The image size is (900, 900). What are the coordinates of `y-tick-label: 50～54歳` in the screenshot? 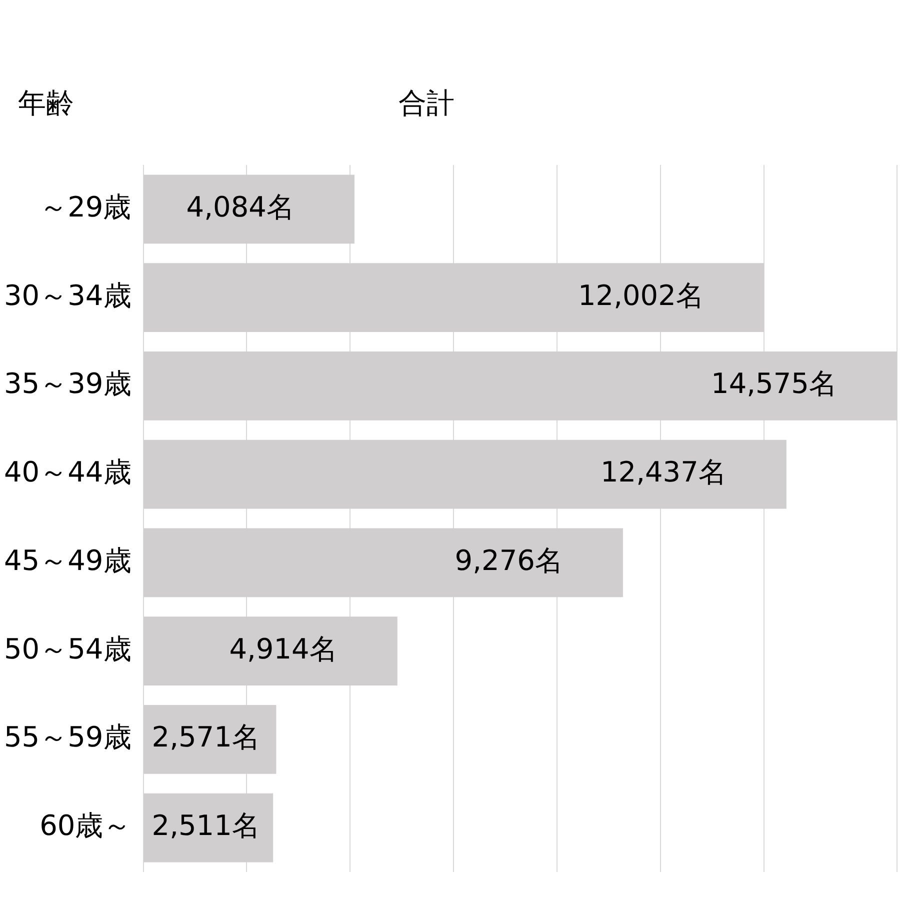 It's located at (68, 649).